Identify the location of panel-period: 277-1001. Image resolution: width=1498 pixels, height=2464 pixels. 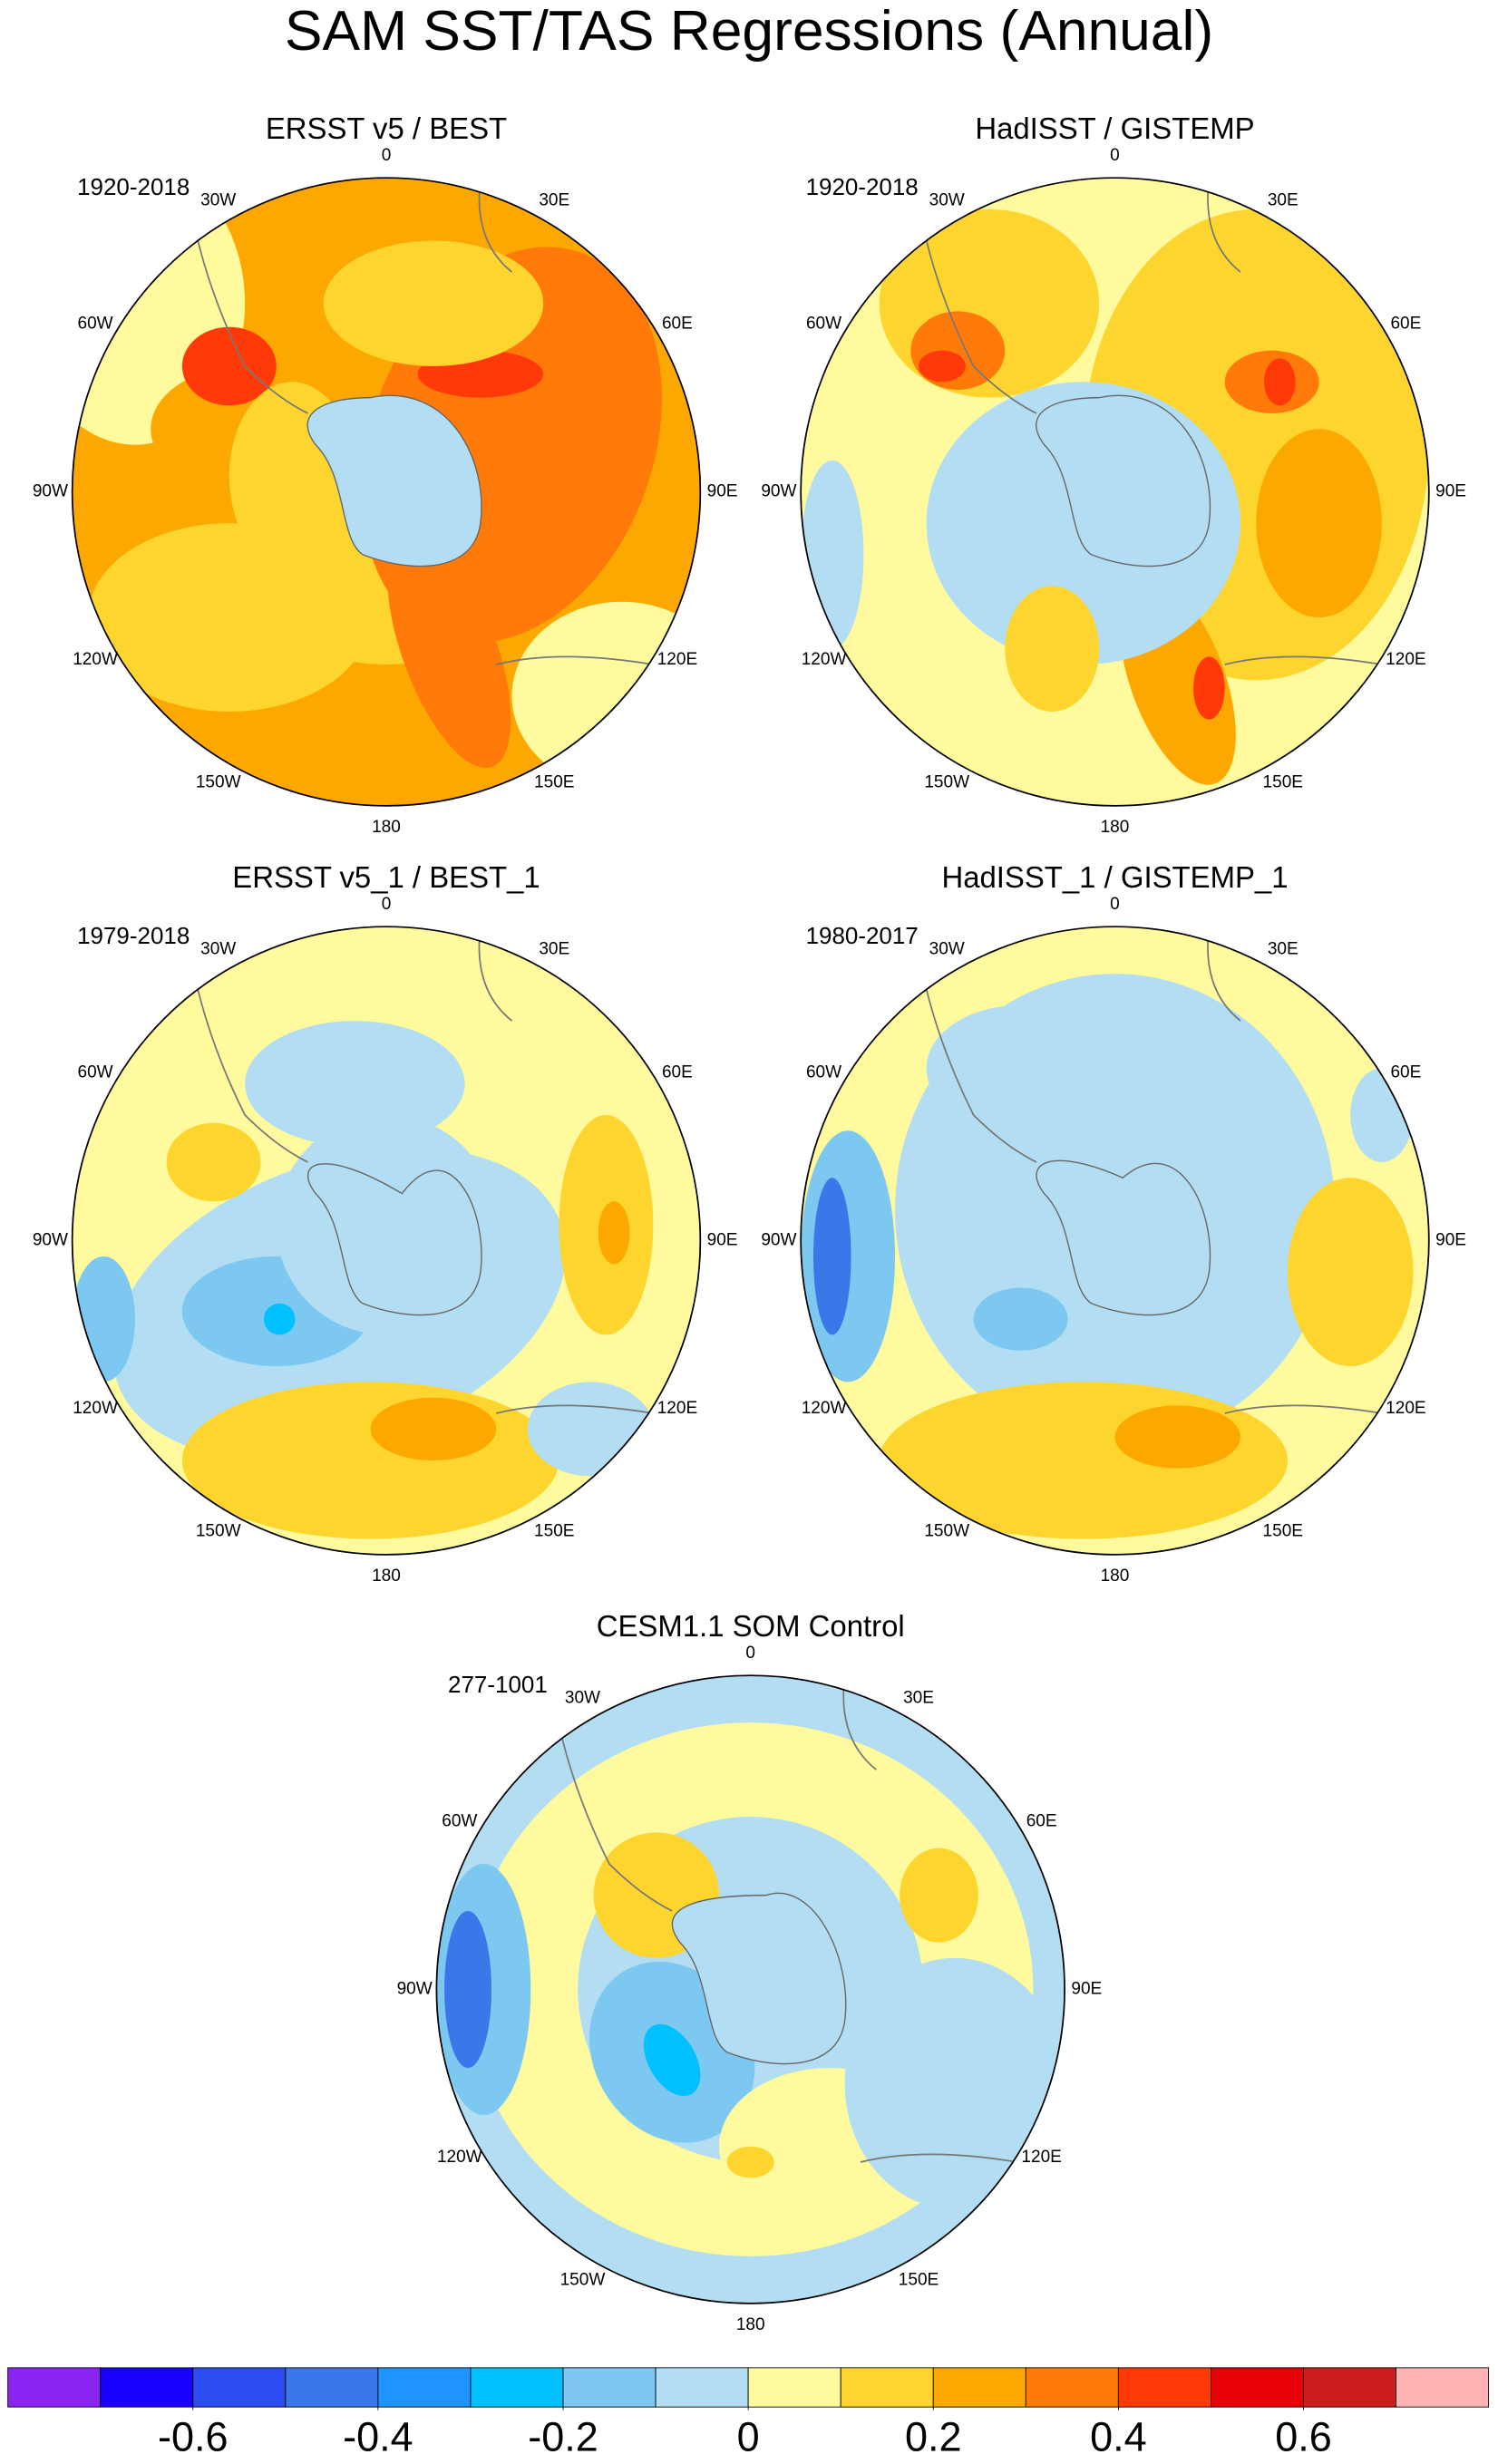
(498, 1684).